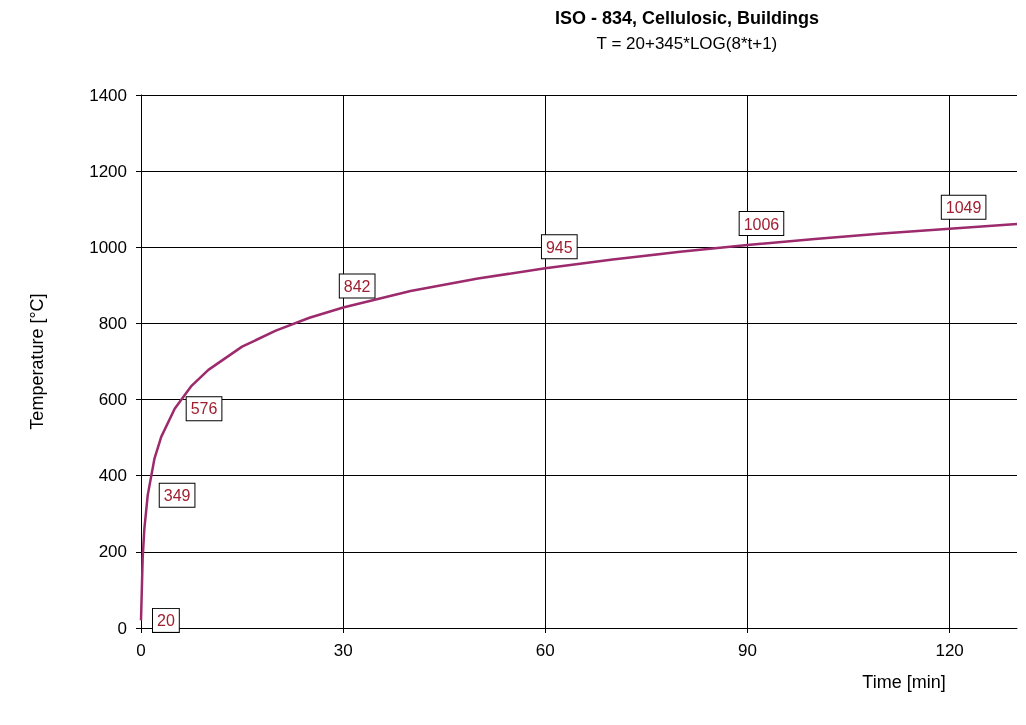 The image size is (1026, 725). I want to click on y-tick-label: 200, so click(112, 552).